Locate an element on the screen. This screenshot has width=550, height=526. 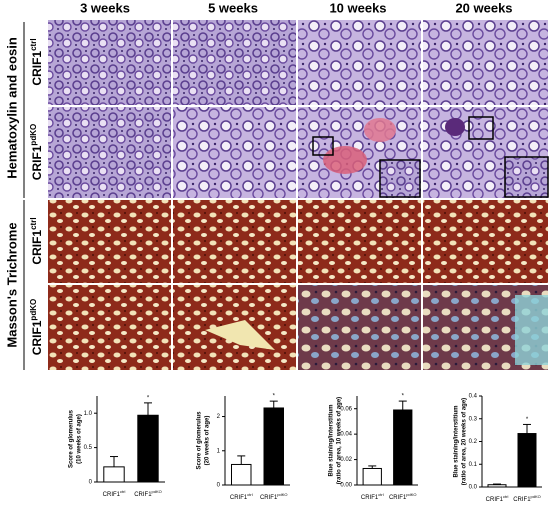
y-tick-label: 0.1 is located at coordinates (473, 465).